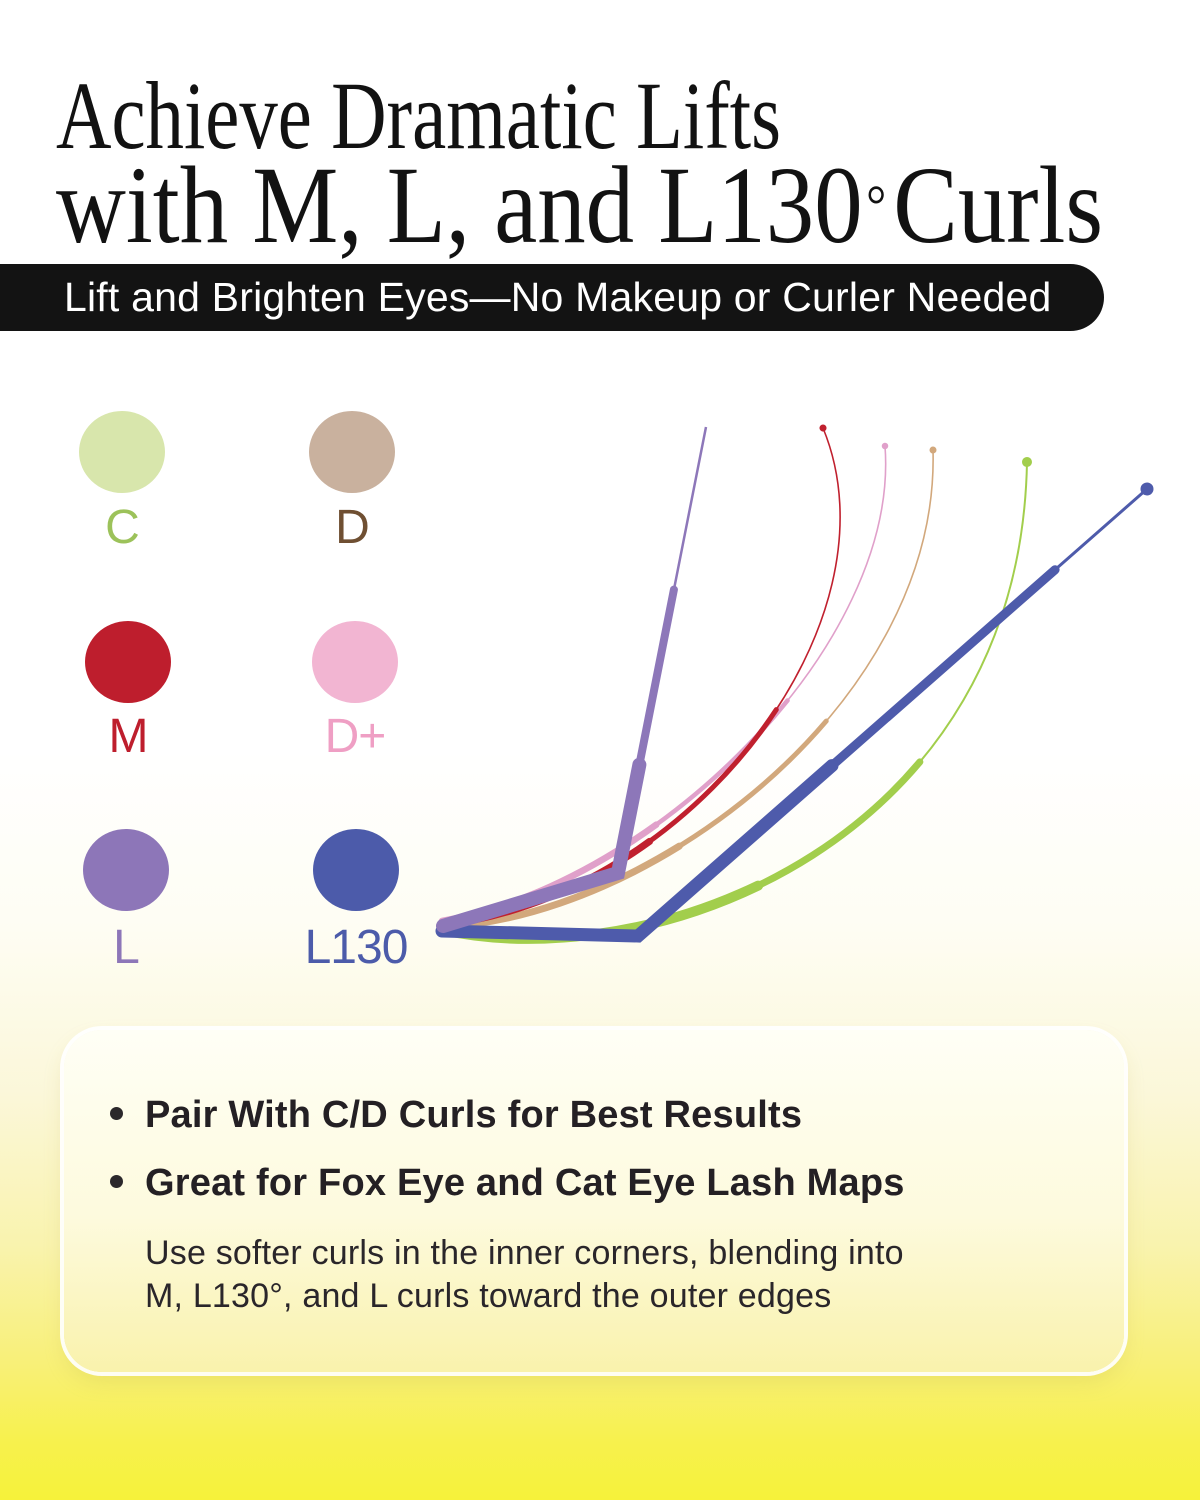  I want to click on bullet-item: Pair With C/D Curls for Best Results, so click(597, 1115).